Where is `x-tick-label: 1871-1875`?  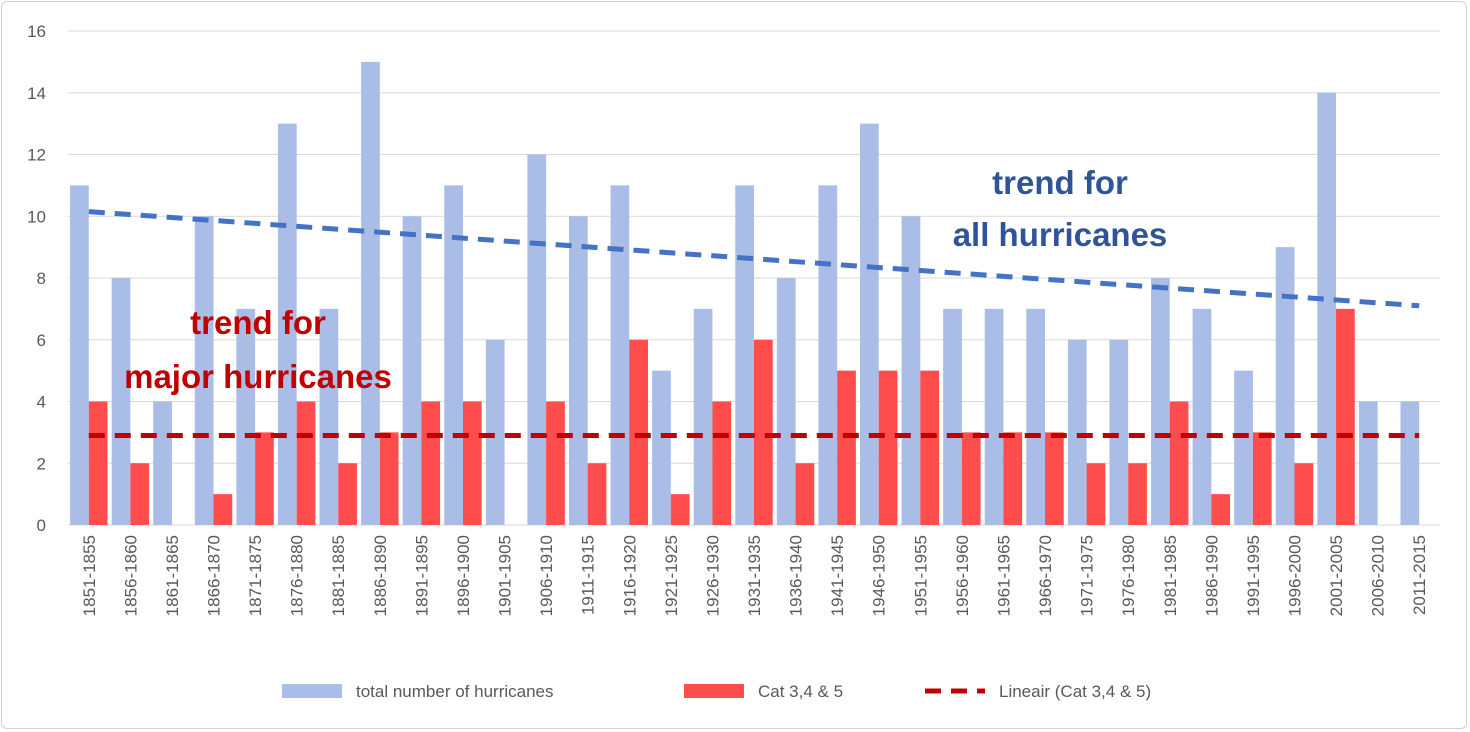
x-tick-label: 1871-1875 is located at coordinates (255, 575).